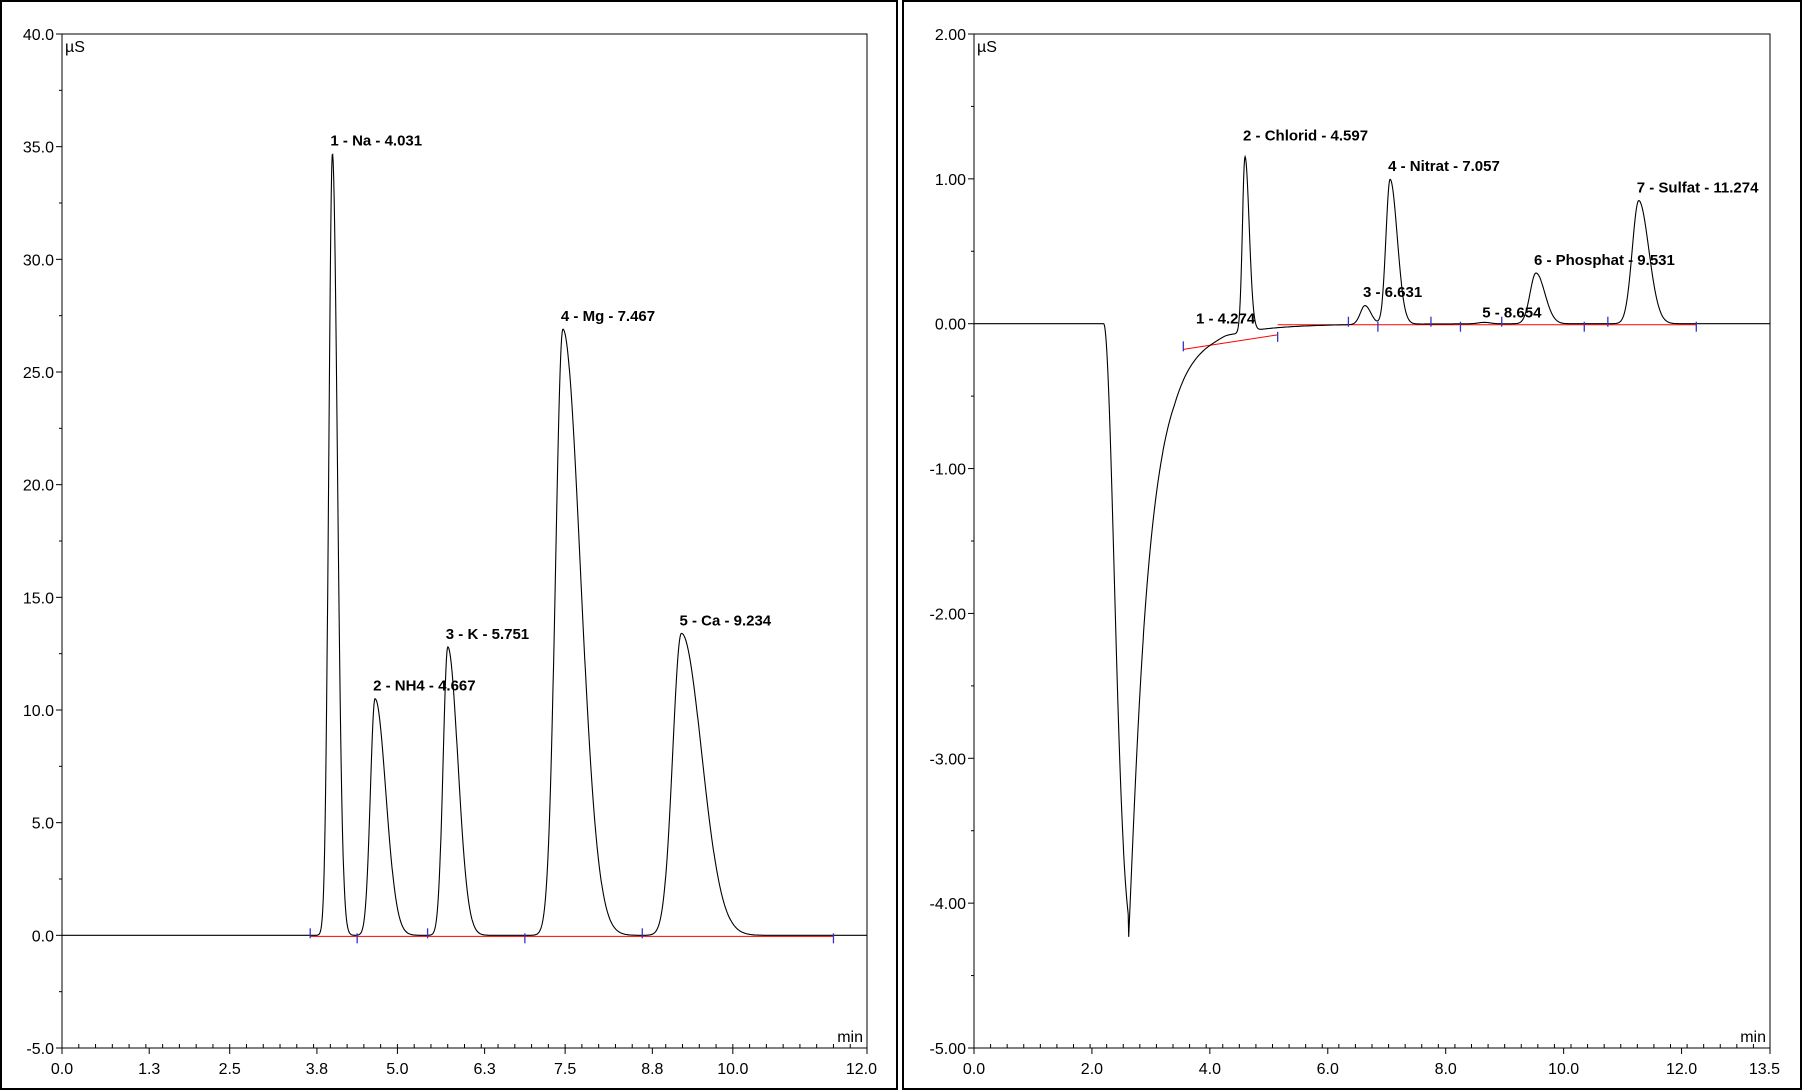 The height and width of the screenshot is (1091, 1804). What do you see at coordinates (43, 824) in the screenshot?
I see `y-tick-label: 5.0` at bounding box center [43, 824].